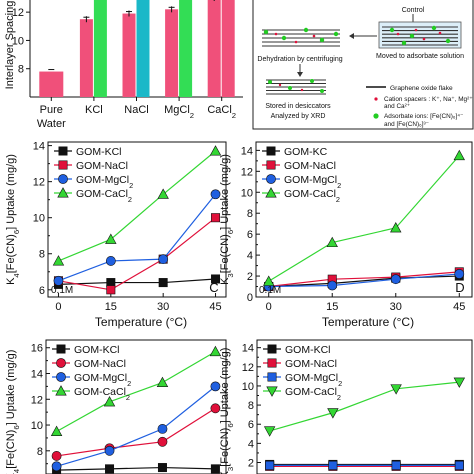 This screenshot has height=474, width=474. What do you see at coordinates (141, 322) in the screenshot?
I see `panel-c-x-axis-label: Temperature (°C)` at bounding box center [141, 322].